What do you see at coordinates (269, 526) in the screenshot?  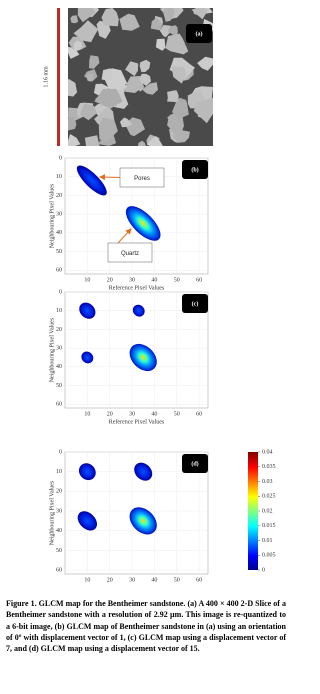 I see `colorbar-tick-label: 0.015` at bounding box center [269, 526].